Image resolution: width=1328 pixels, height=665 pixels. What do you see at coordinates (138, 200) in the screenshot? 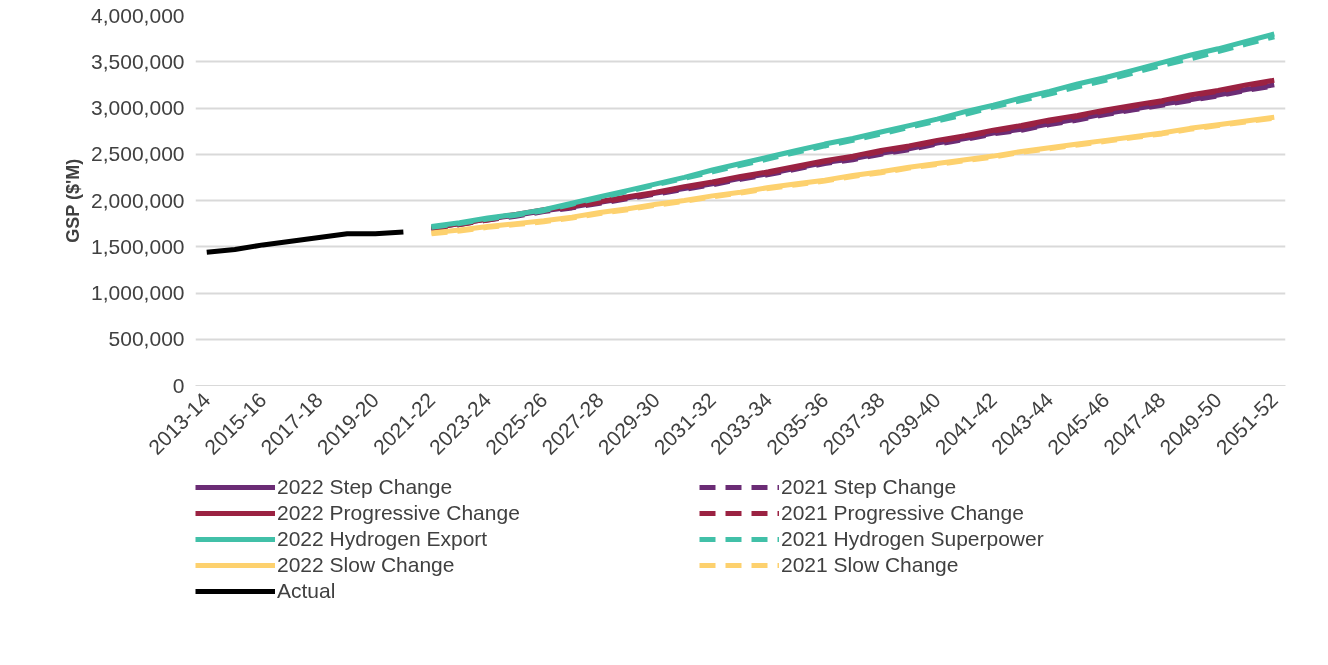
I see `y-tick-label: 2,000,000` at bounding box center [138, 200].